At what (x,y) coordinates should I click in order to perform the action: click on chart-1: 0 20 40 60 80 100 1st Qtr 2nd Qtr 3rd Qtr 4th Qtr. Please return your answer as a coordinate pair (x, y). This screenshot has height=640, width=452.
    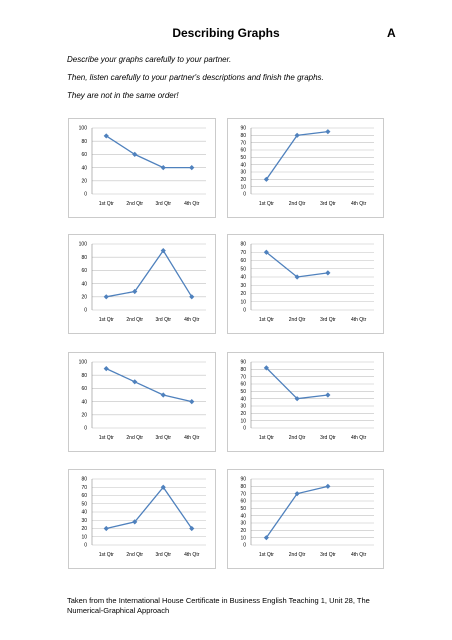
    Looking at the image, I should click on (142, 168).